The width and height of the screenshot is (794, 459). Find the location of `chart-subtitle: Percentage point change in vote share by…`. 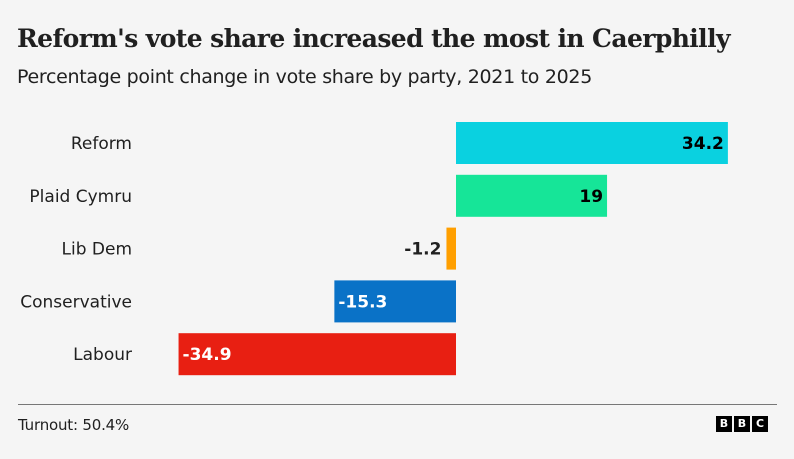

chart-subtitle: Percentage point change in vote share by… is located at coordinates (304, 77).